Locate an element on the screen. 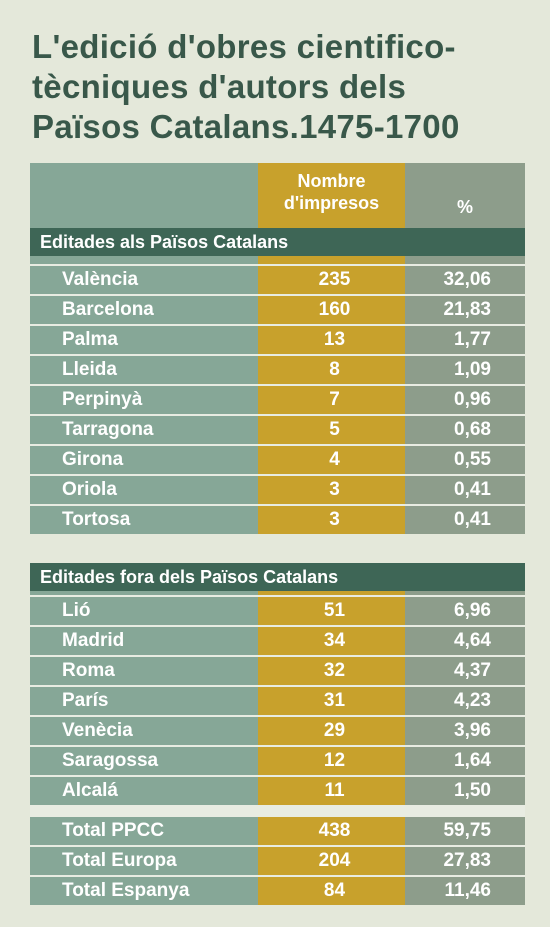 This screenshot has height=927, width=550. percent-cell: 0,55 is located at coordinates (472, 459).